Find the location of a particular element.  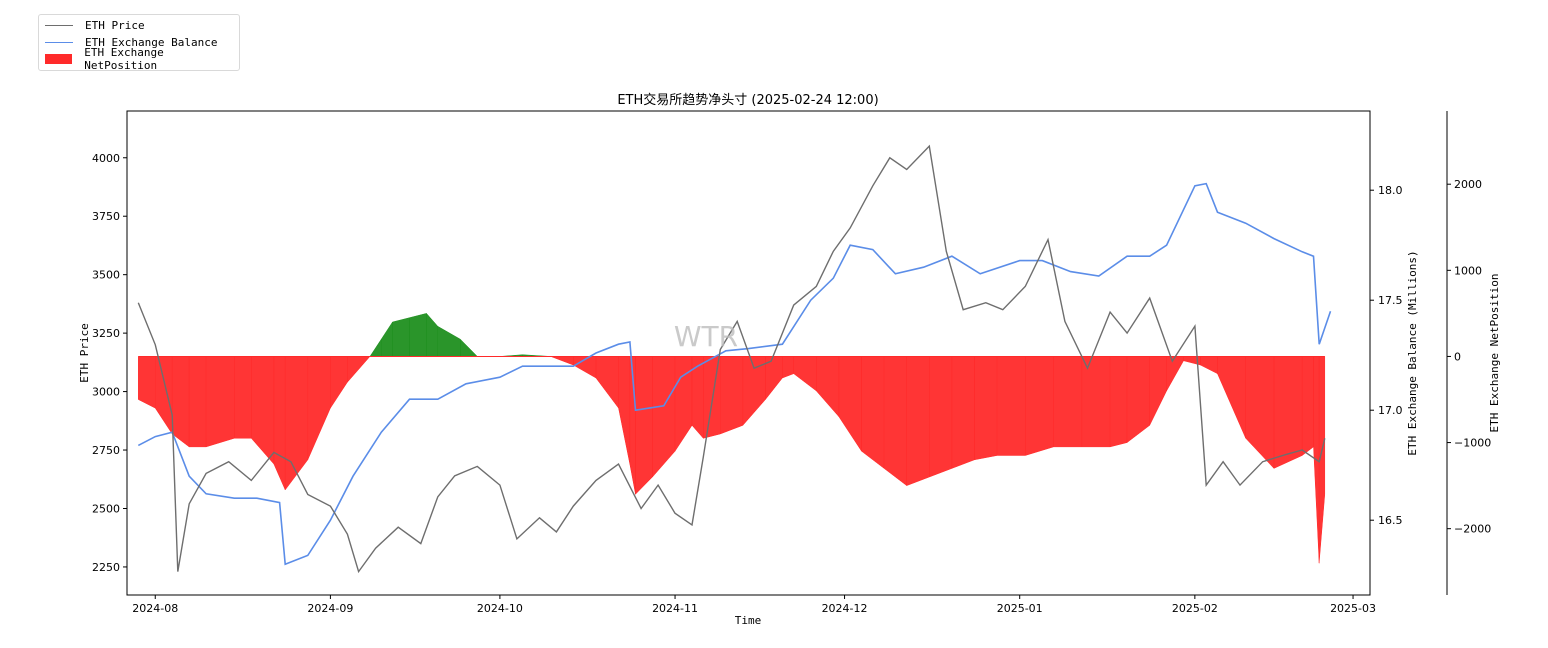

legend-item-netposition: ETH Exchange NetPosition is located at coordinates (142, 59).